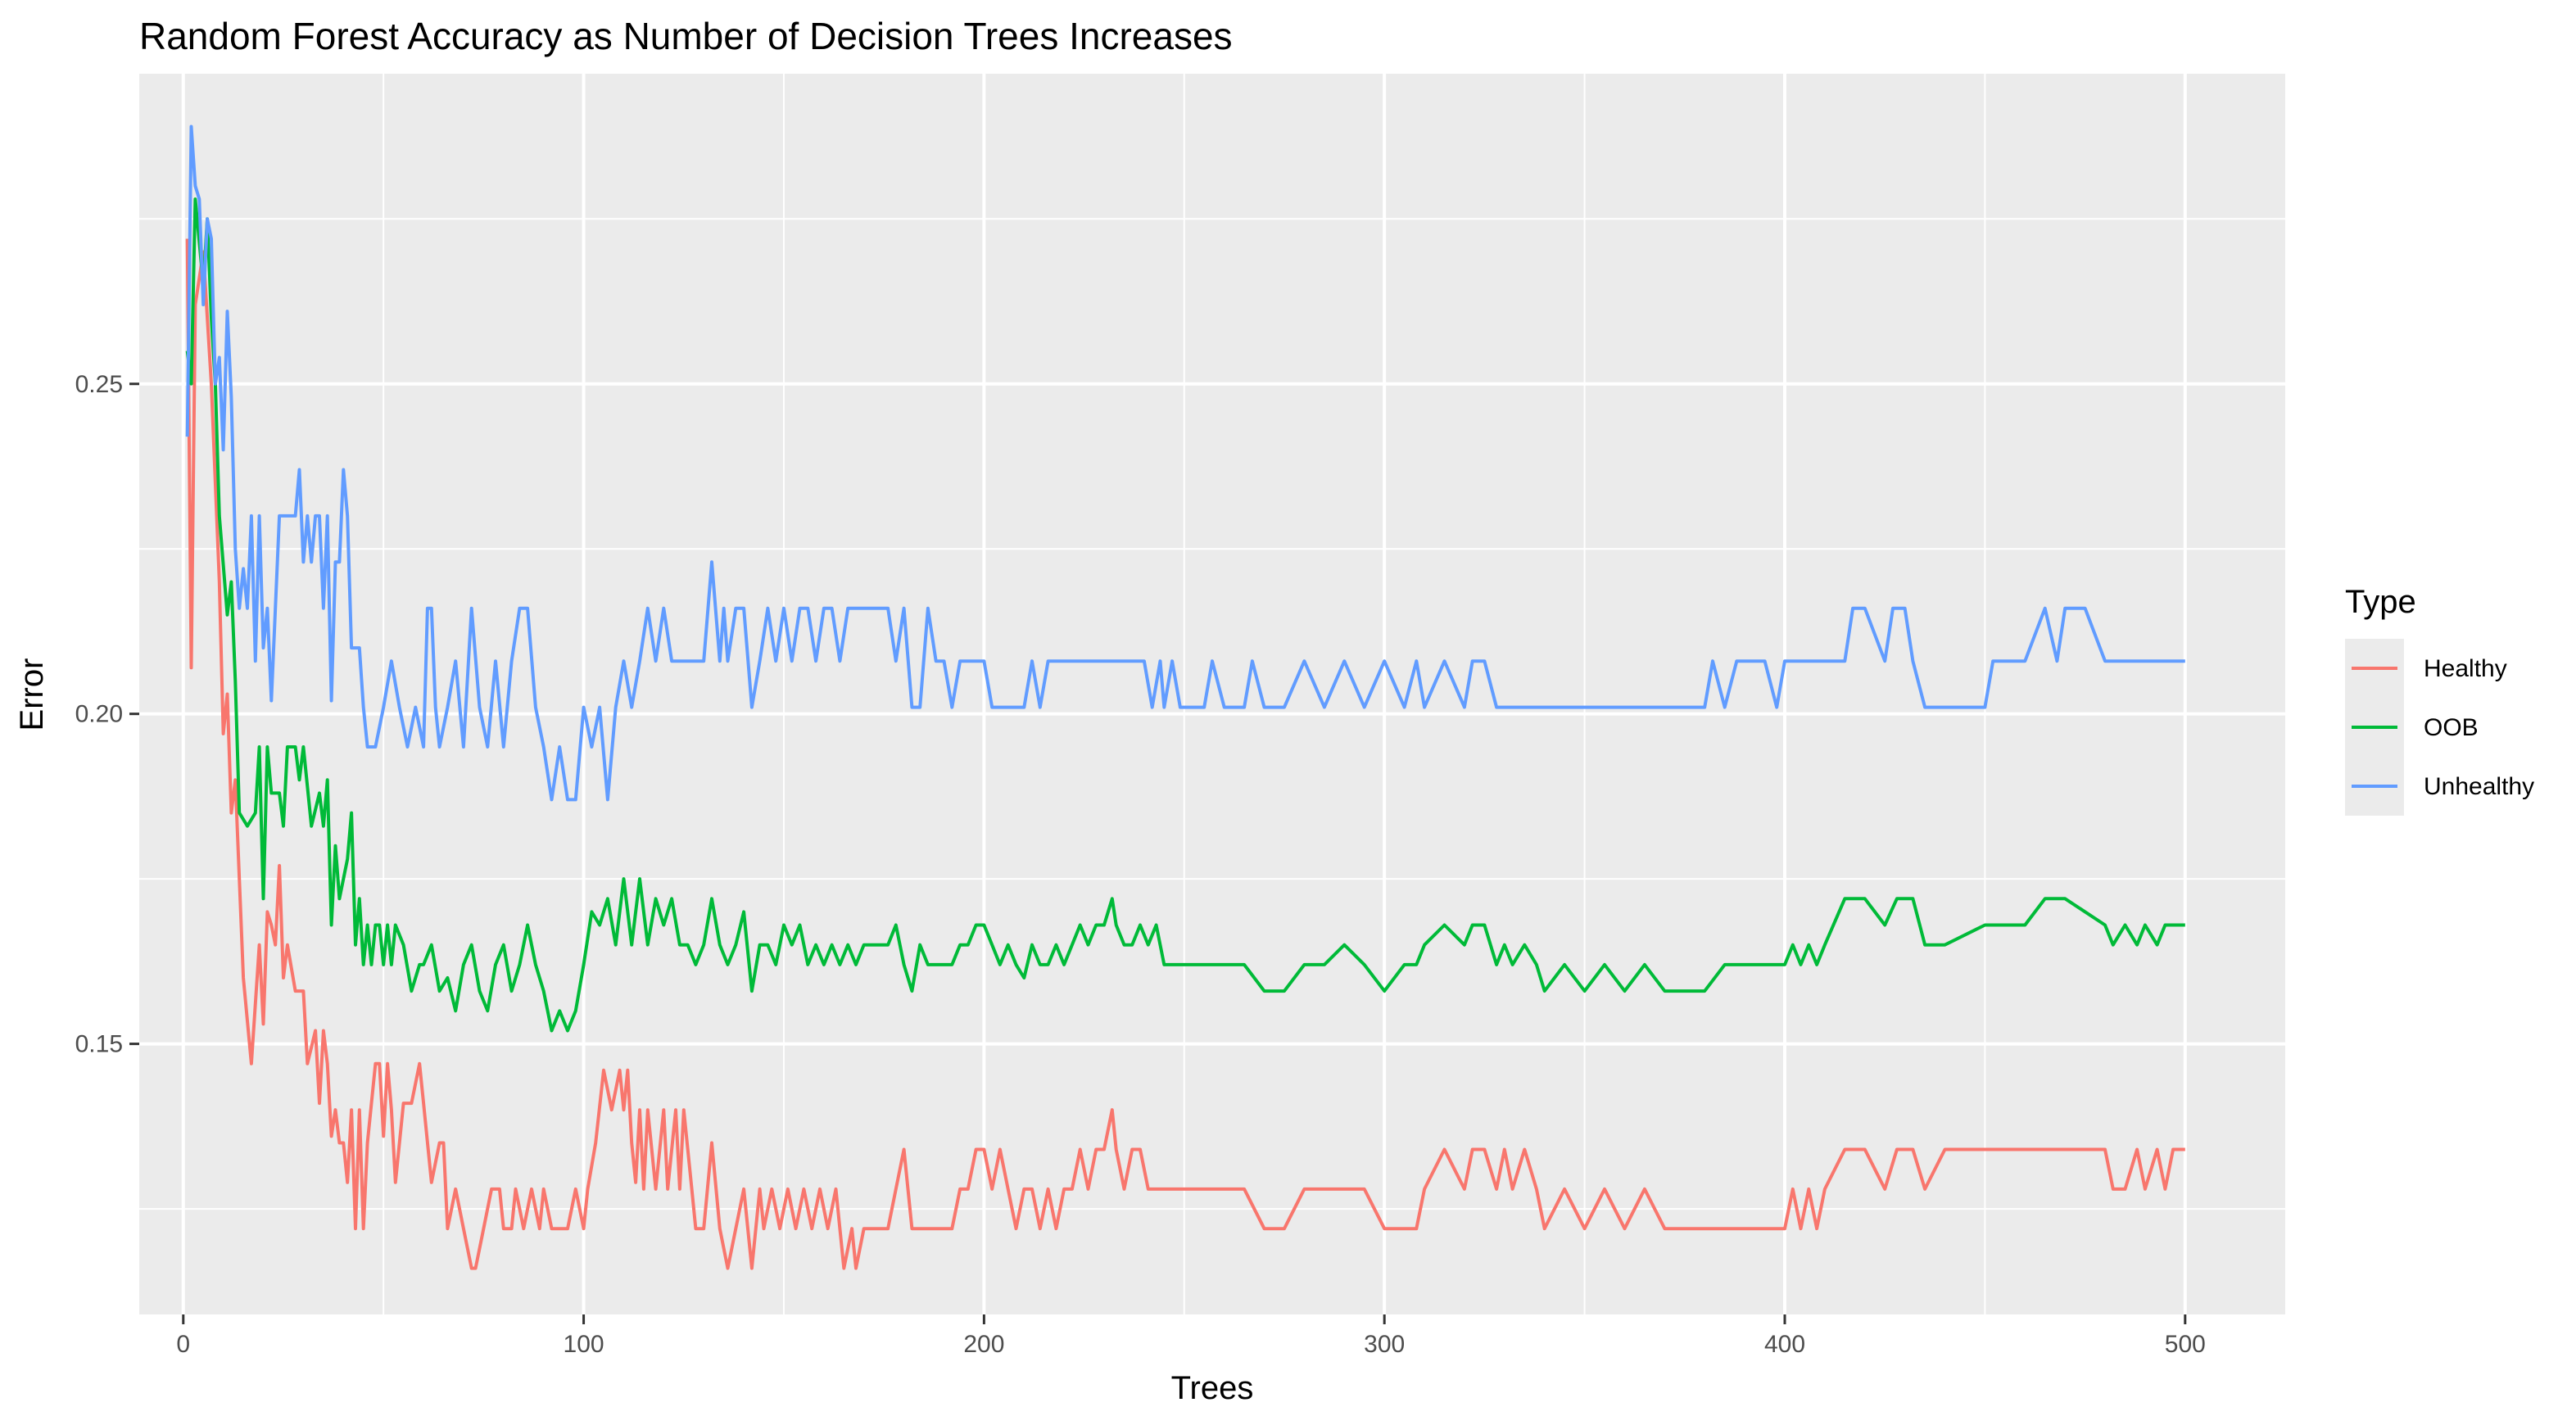 The image size is (2576, 1416). I want to click on legend-items: Healthy OOB Unhealthy, so click(2439, 727).